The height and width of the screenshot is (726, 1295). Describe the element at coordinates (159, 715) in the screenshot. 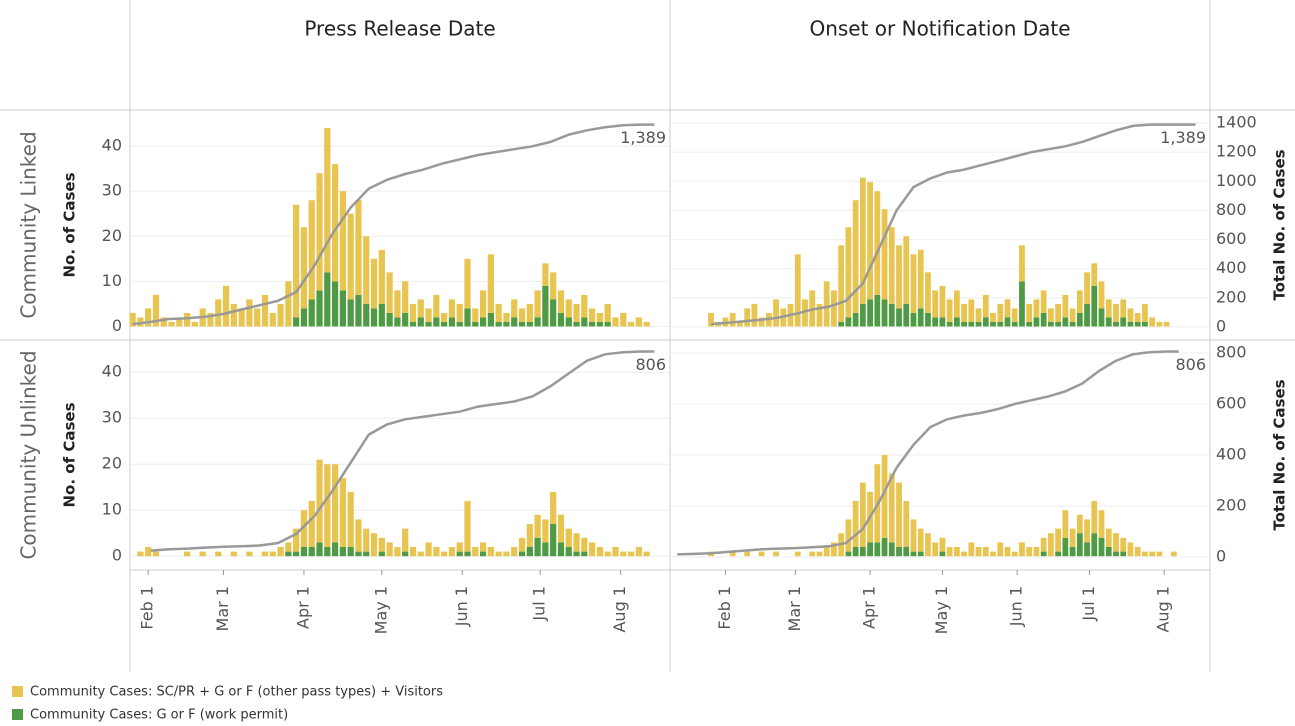

I see `legend-label: Community Cases: G or F (work permit)` at that location.